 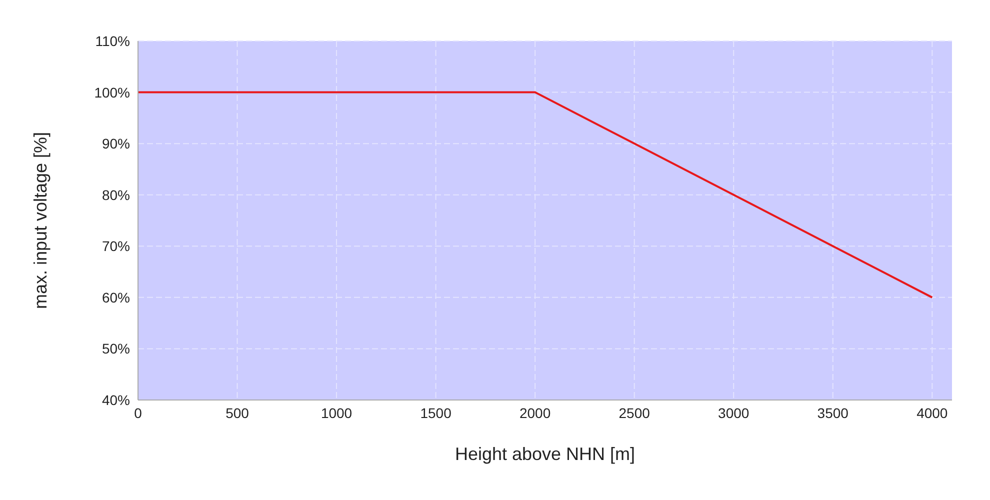 What do you see at coordinates (112, 92) in the screenshot?
I see `y-tick-label: 100%` at bounding box center [112, 92].